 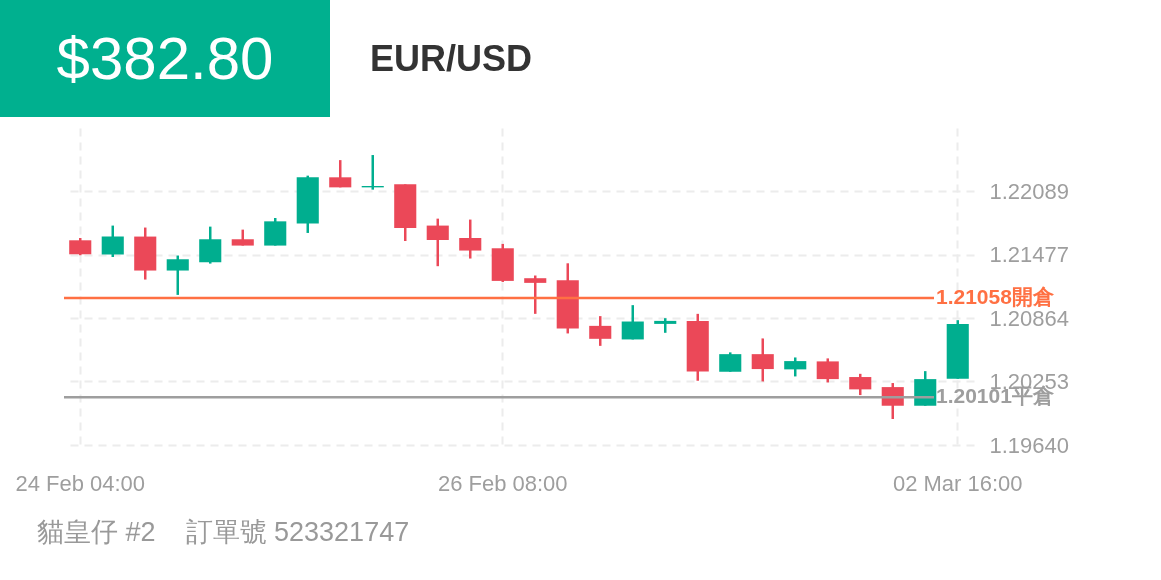 I want to click on chart-title: EUR/USD, so click(x=451, y=59).